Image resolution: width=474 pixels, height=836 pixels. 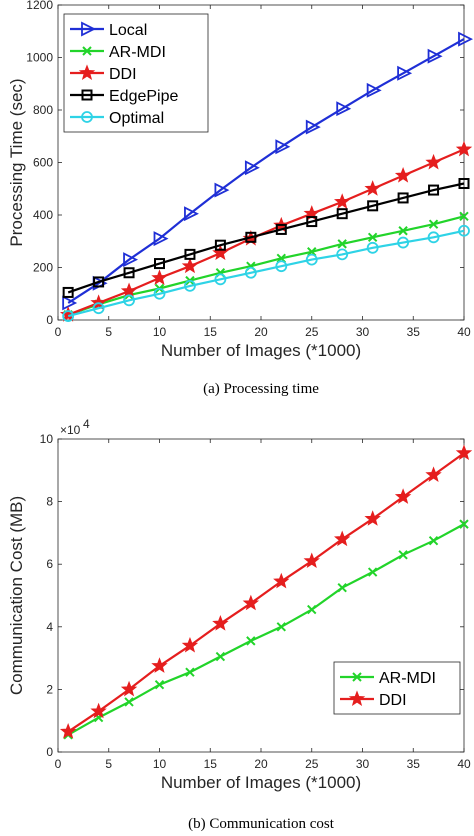 What do you see at coordinates (261, 389) in the screenshot?
I see `figure-caption: (a) Processing time` at bounding box center [261, 389].